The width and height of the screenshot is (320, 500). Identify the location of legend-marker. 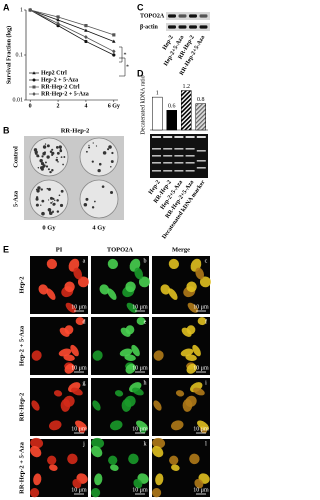
(34, 80).